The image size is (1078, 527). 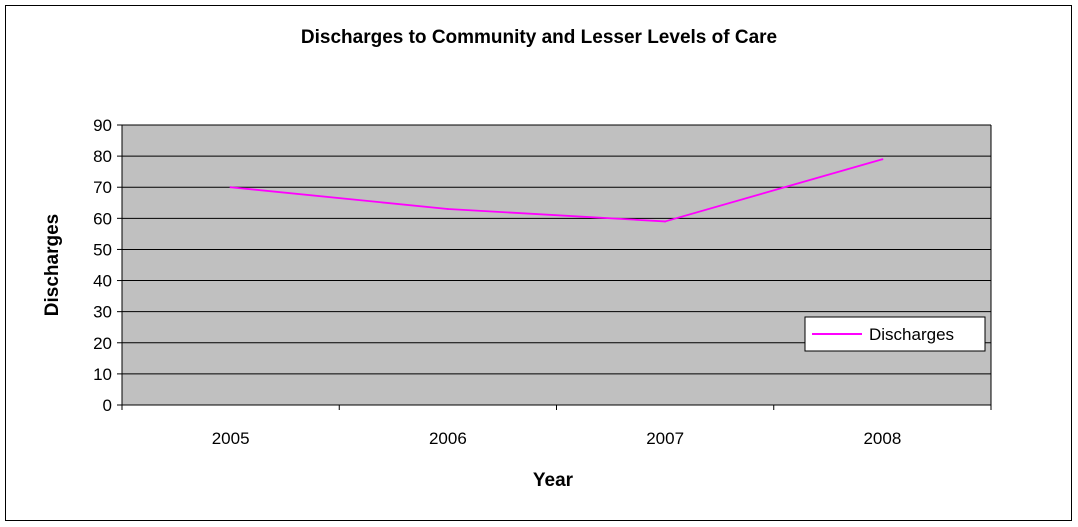 I want to click on data-point-2006, so click(x=447, y=209).